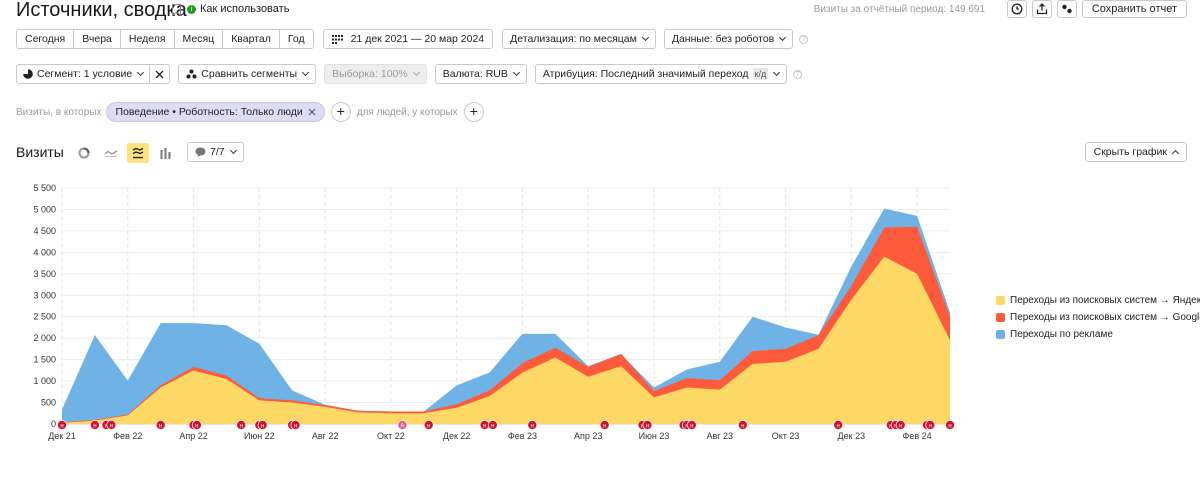 This screenshot has height=477, width=1200. I want to click on x-tick-label: Окт 22, so click(391, 436).